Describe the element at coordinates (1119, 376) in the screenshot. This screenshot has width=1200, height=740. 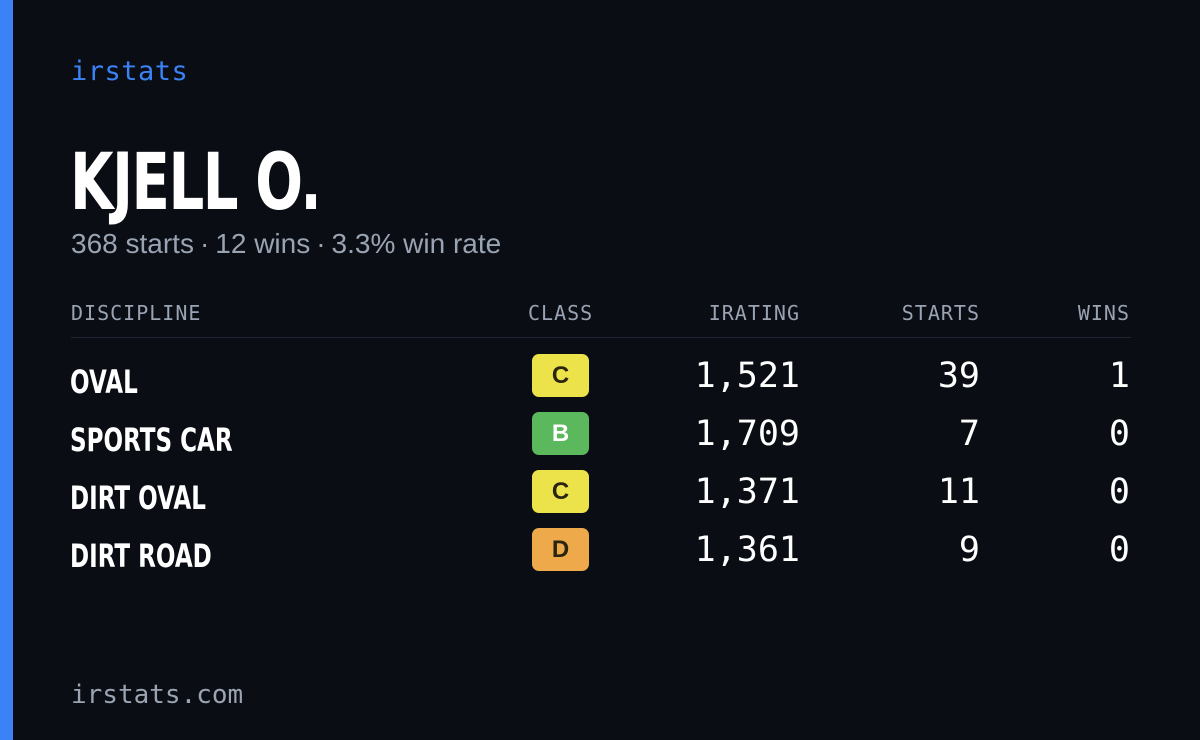
I see `wins-value: 1` at that location.